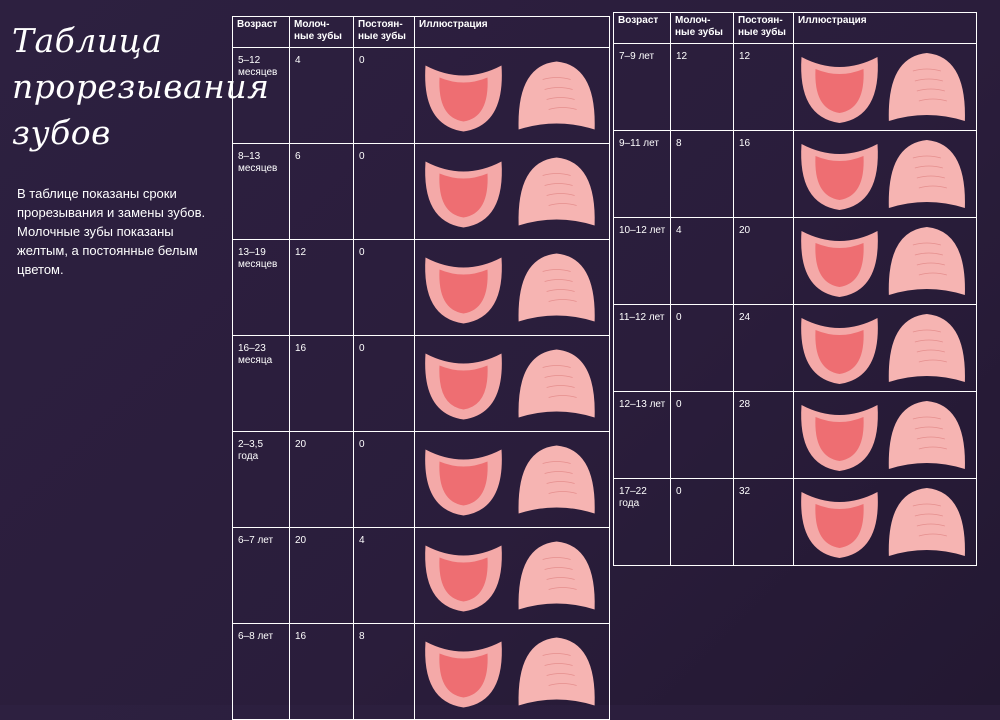  I want to click on cell-age: 10–12 лет, so click(642, 261).